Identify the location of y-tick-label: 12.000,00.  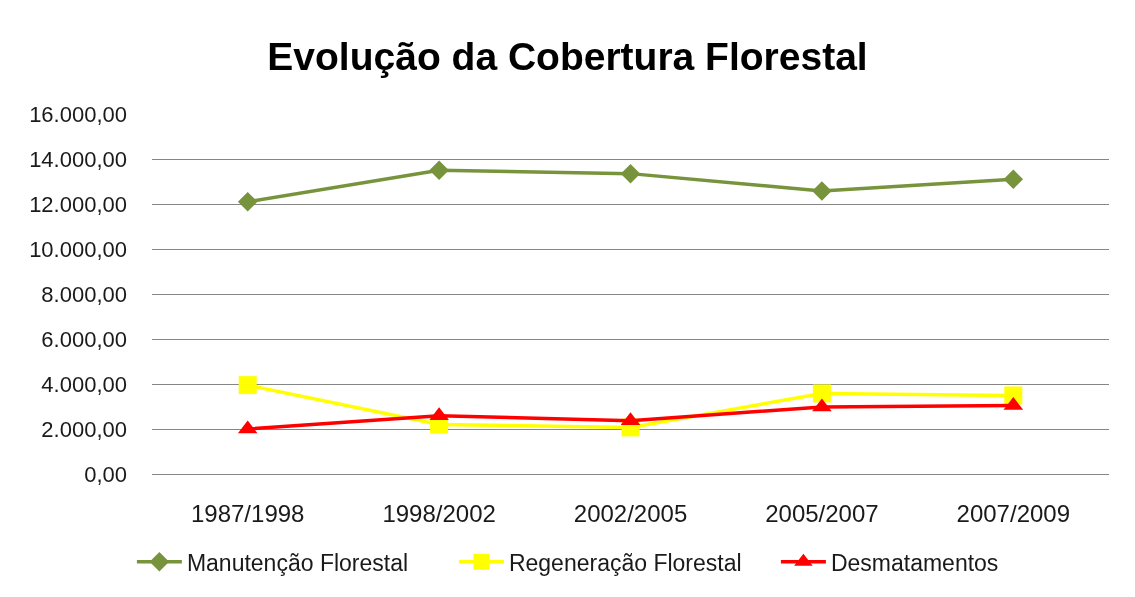
(78, 204).